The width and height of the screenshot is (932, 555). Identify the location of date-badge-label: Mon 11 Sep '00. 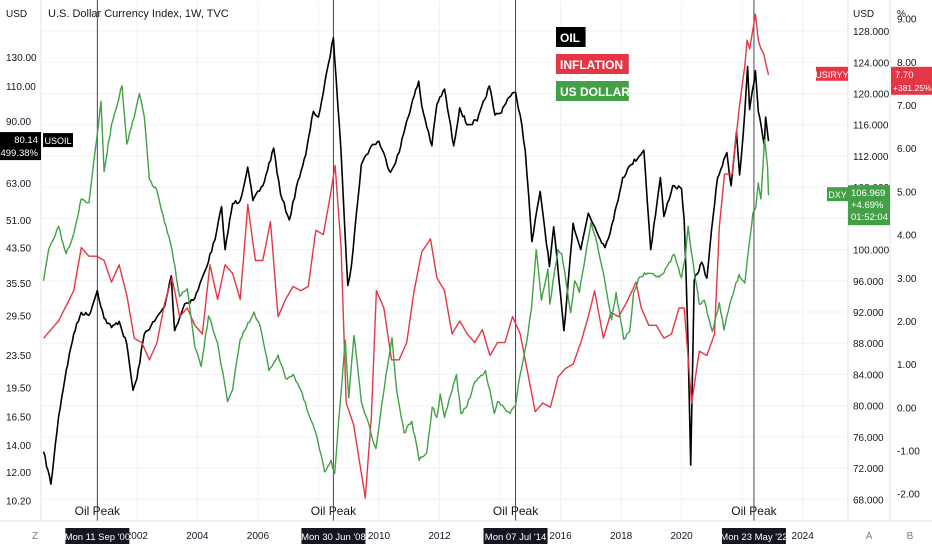
(98, 537).